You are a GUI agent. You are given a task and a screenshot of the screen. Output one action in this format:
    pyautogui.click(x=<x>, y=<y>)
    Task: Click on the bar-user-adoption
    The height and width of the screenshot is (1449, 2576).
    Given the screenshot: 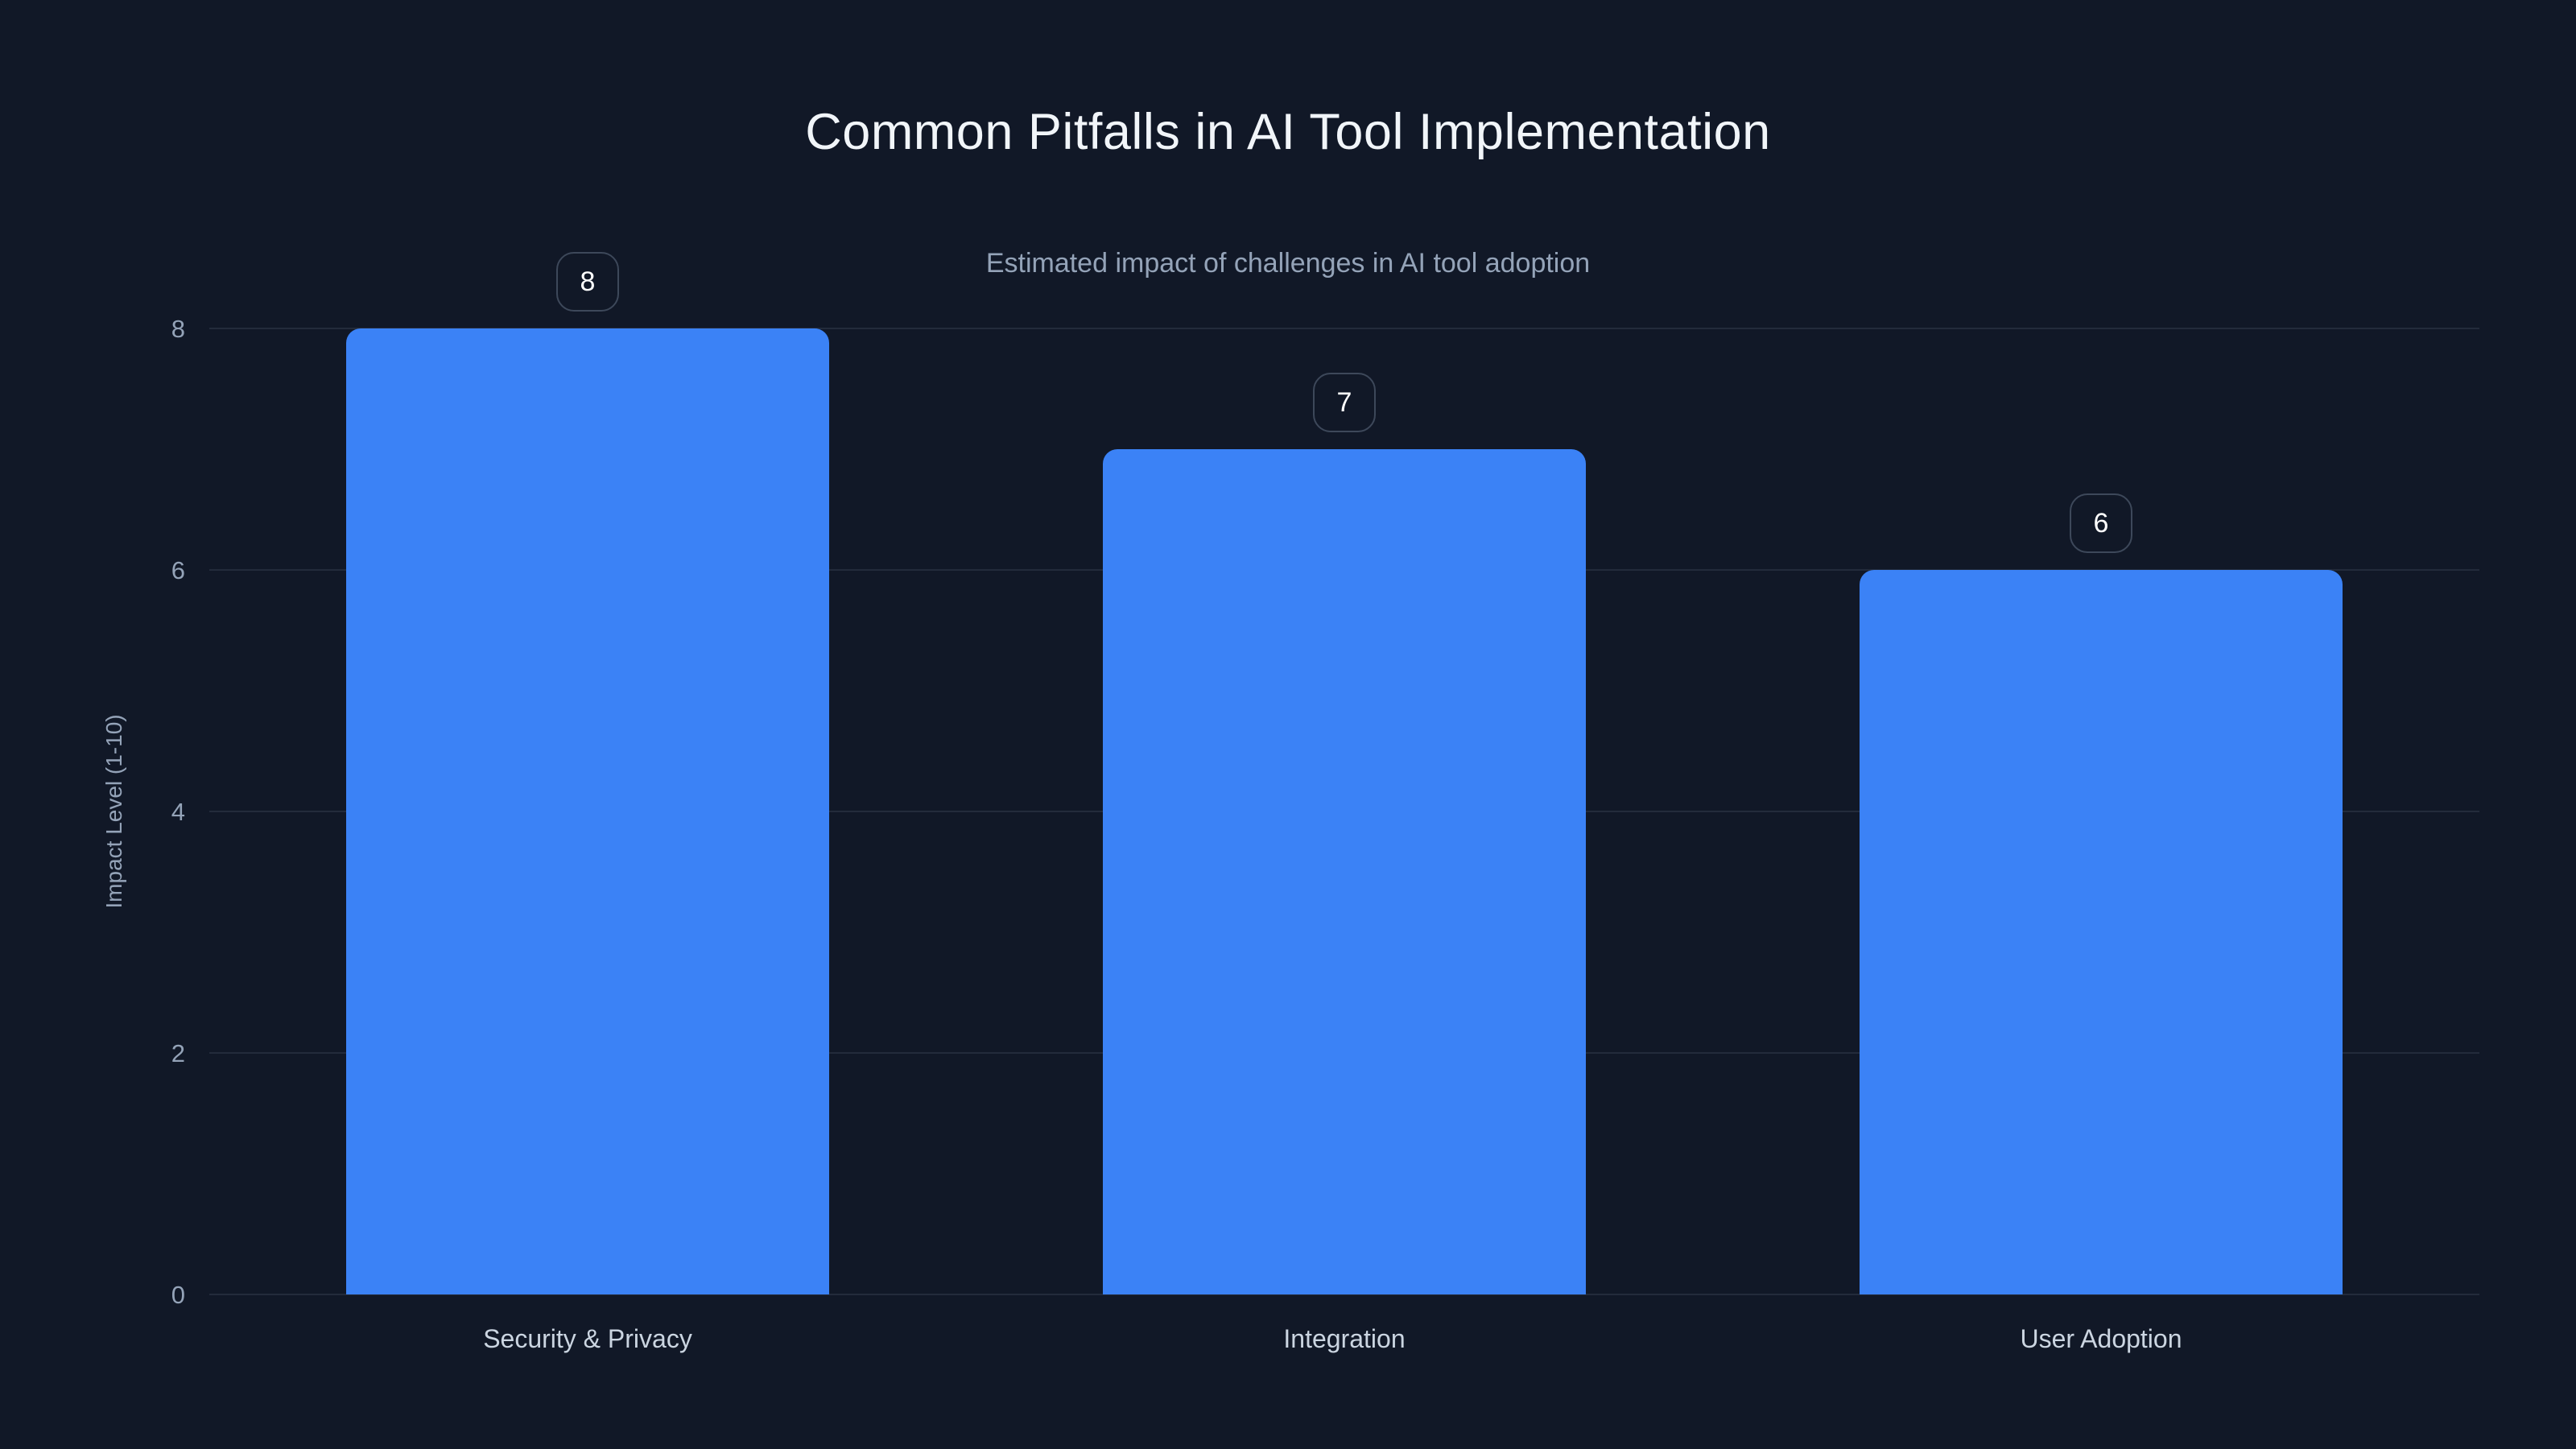 What is the action you would take?
    pyautogui.click(x=2101, y=932)
    